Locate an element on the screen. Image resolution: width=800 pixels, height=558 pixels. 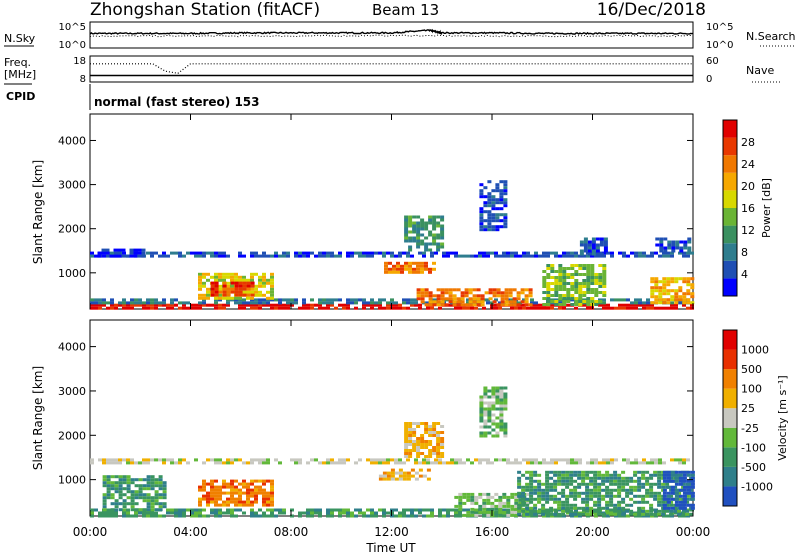
colorbar-tick-label: -1000 is located at coordinates (757, 486).